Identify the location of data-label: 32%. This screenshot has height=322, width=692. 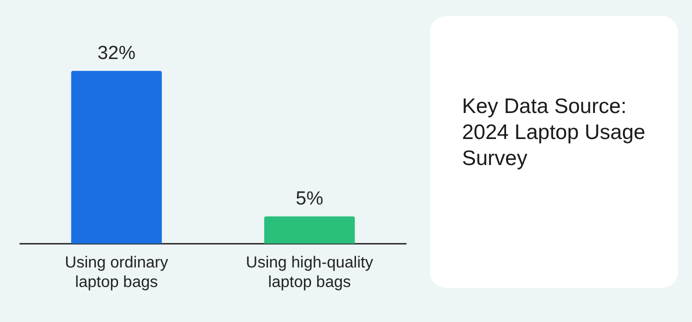
(116, 53).